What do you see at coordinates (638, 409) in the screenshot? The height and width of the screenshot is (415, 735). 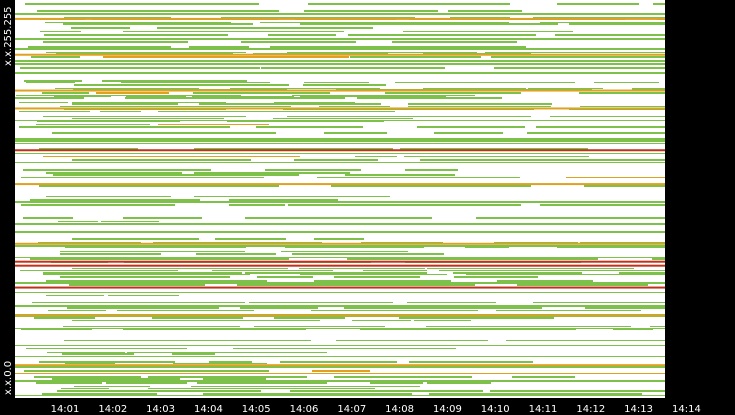 I see `x-tick-label: 14:13` at bounding box center [638, 409].